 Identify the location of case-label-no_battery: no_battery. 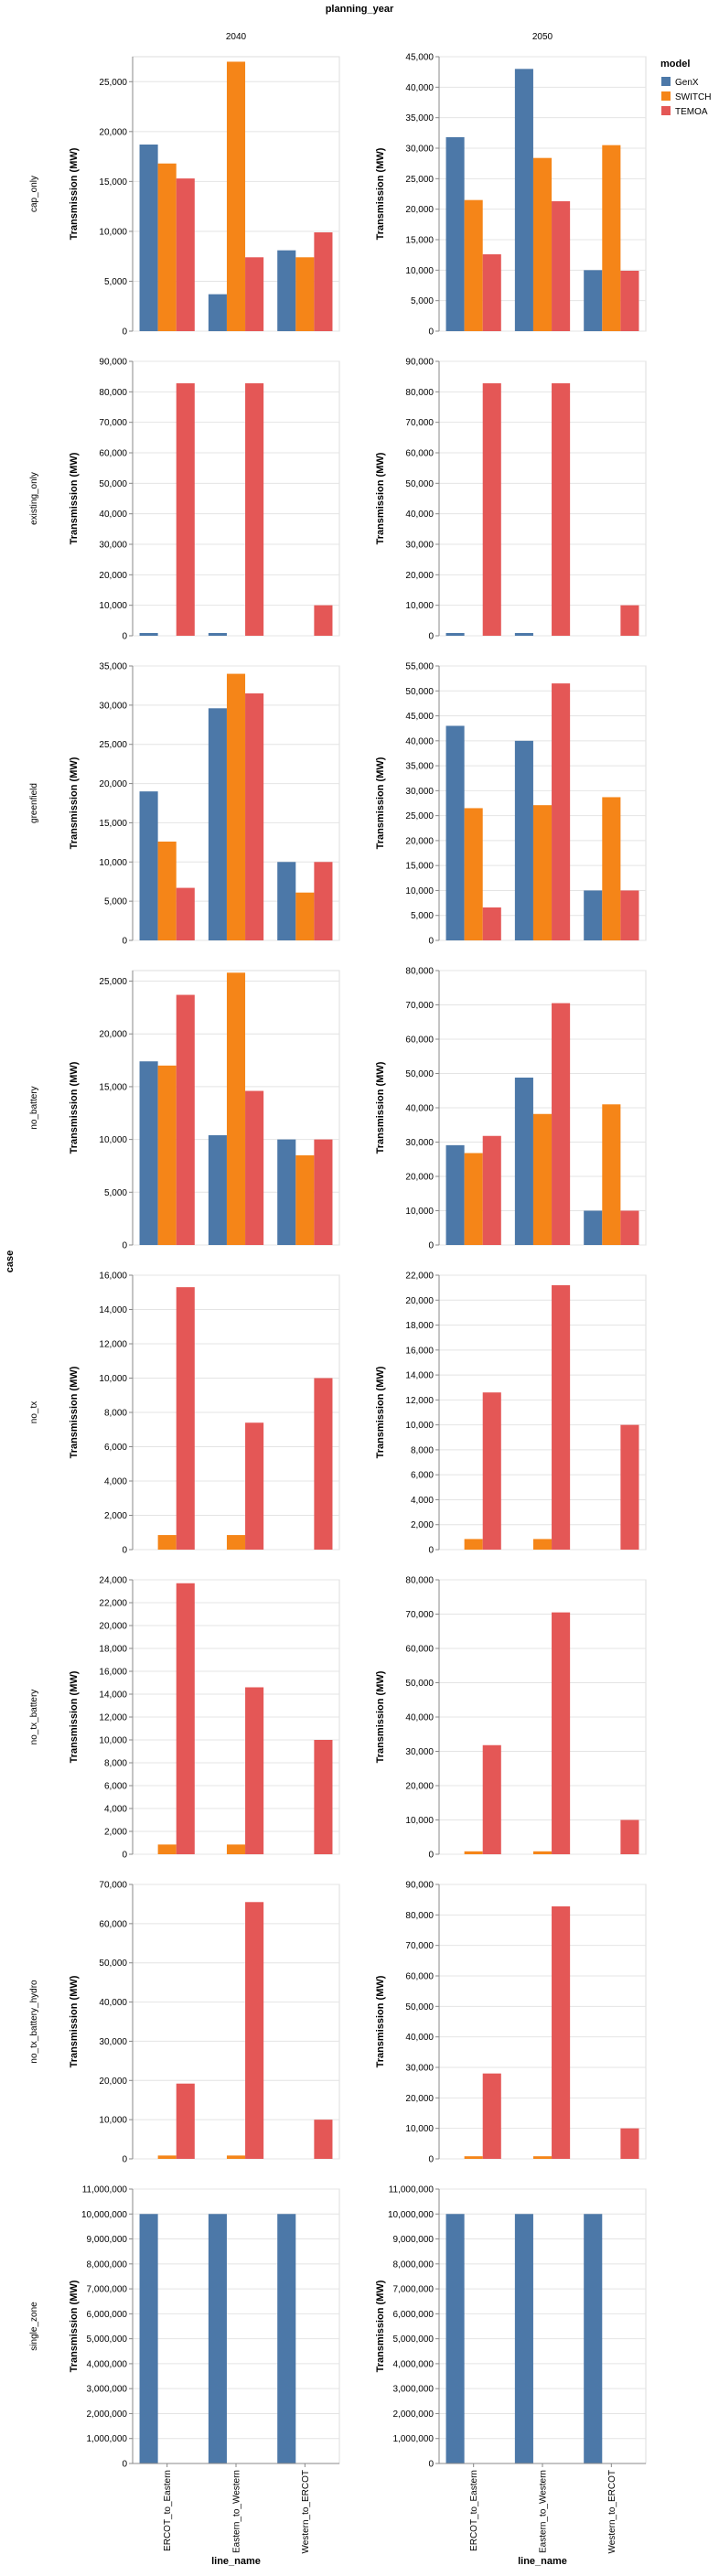
(34, 1107).